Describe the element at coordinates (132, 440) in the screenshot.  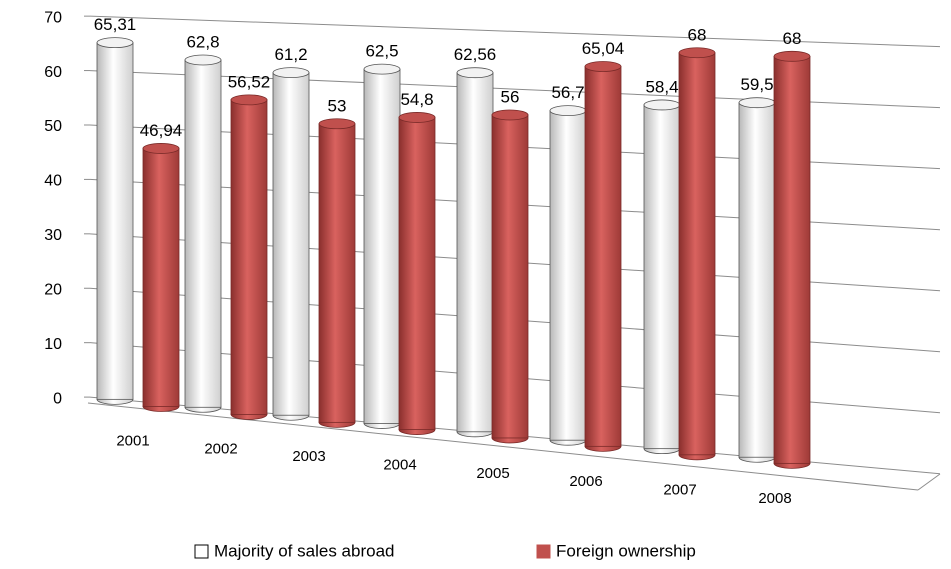
I see `x-tick-label: 2001` at that location.